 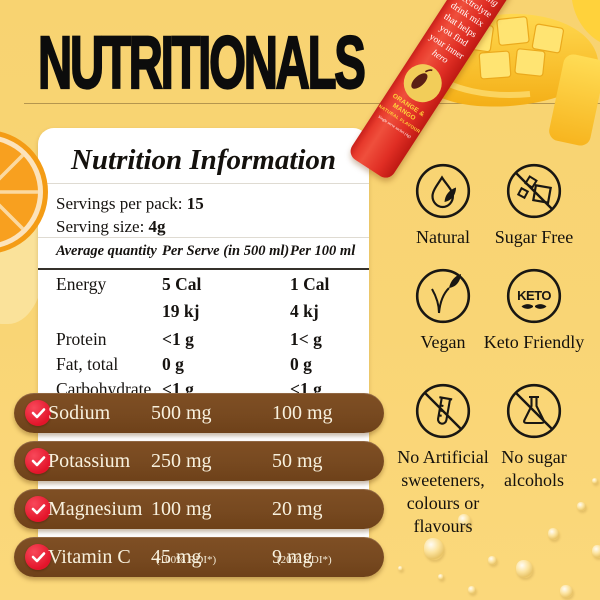 I want to click on mineral-per-serve: 100 mg, so click(x=181, y=509).